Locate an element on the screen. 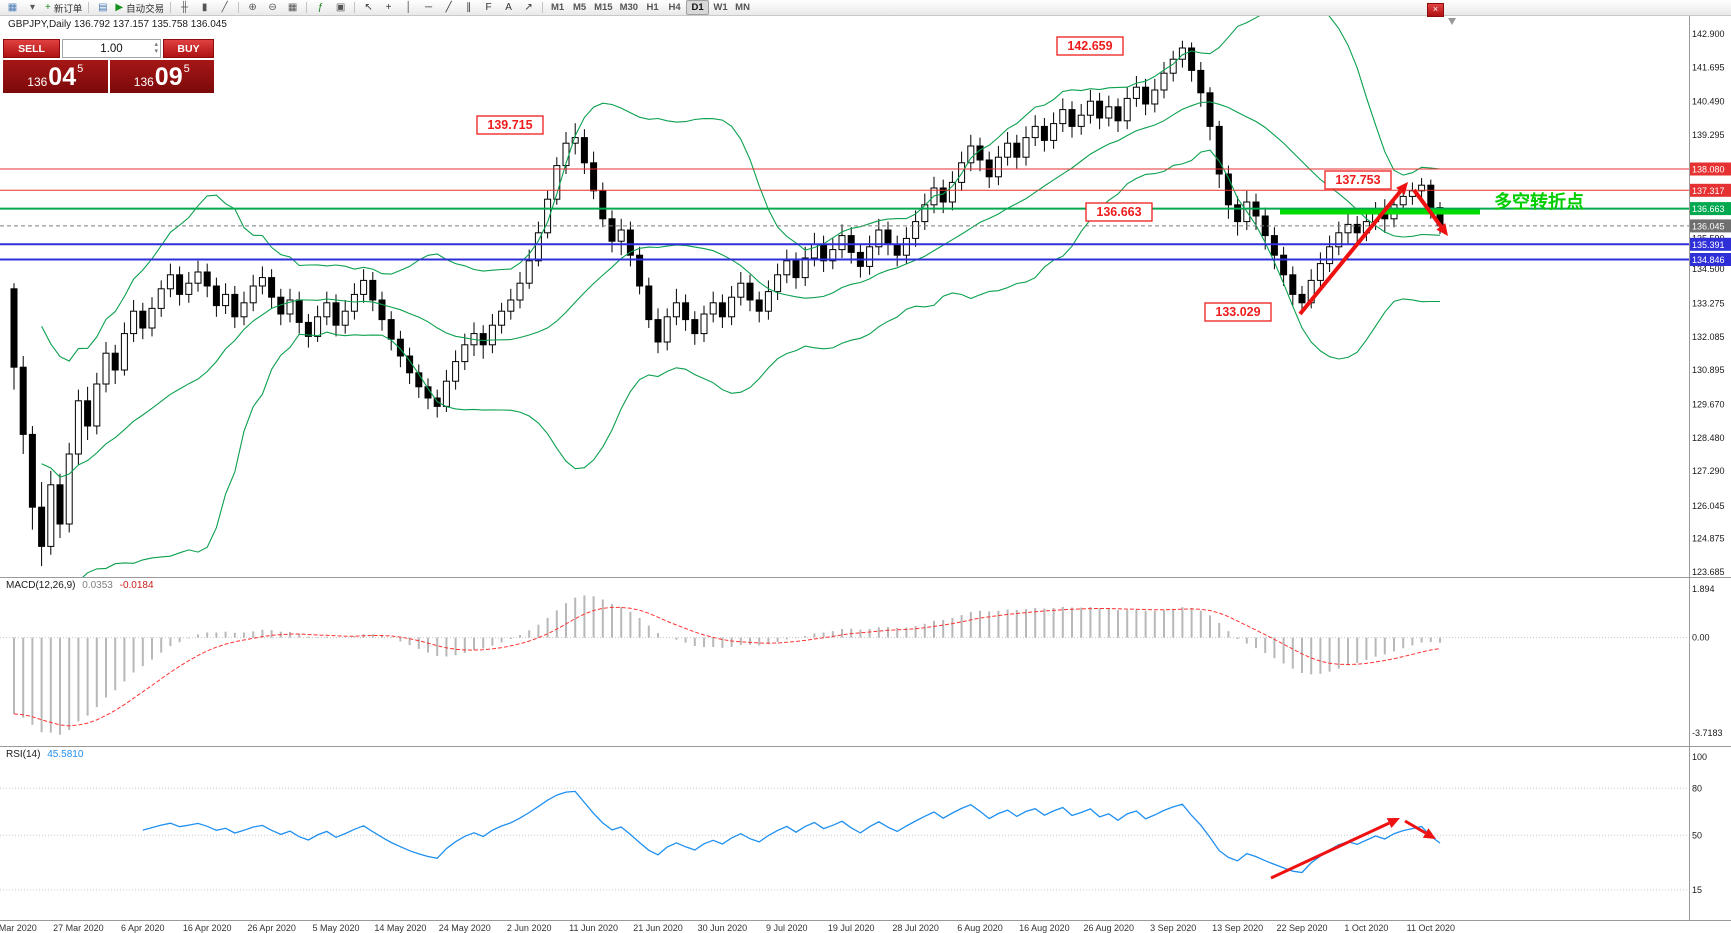 The image size is (1731, 933). tile-windows-button-icon: ▦ is located at coordinates (292, 7).